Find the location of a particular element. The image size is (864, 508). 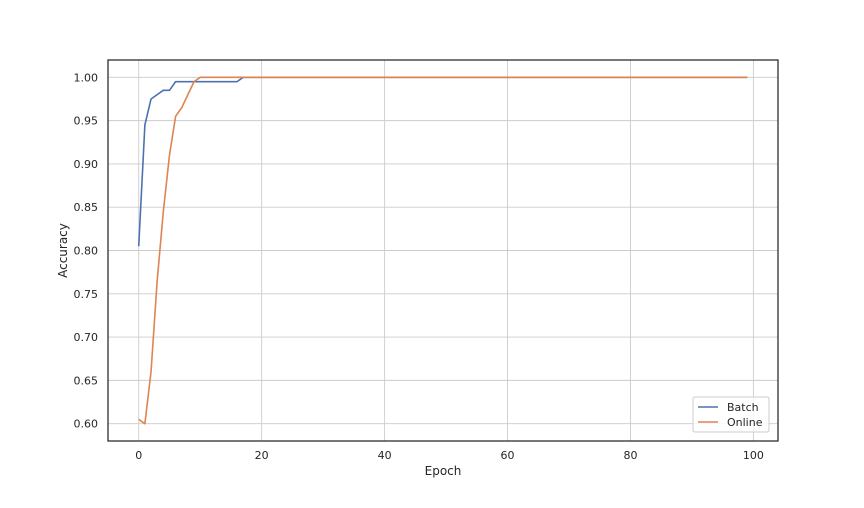

y-tick-label: 0.90 is located at coordinates (86, 164).